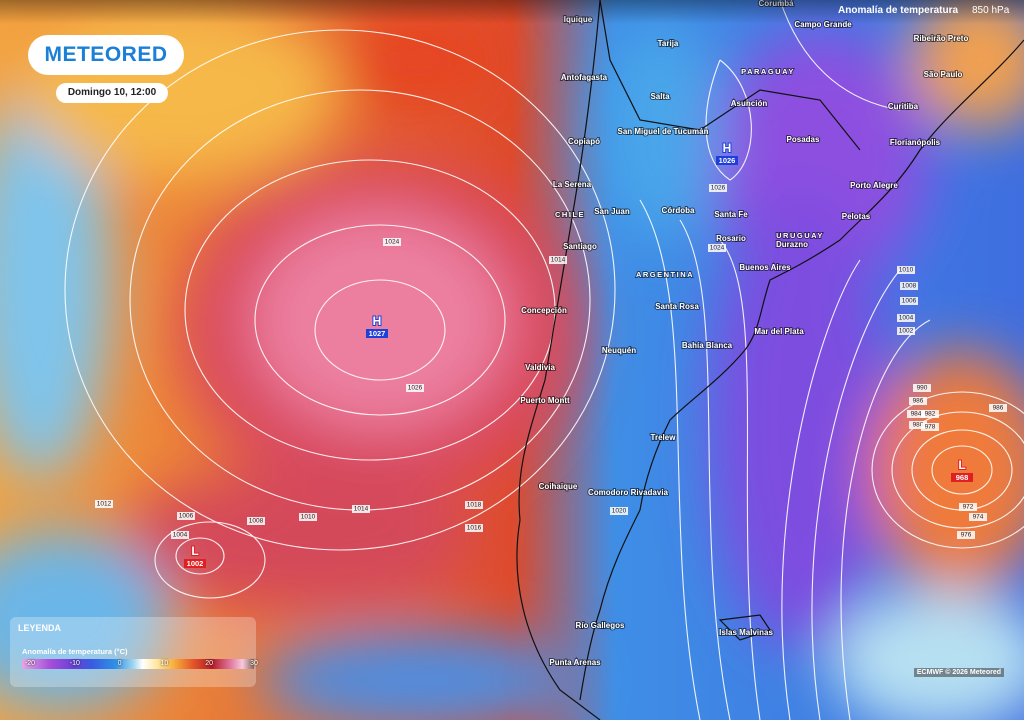  I want to click on city-label: Asunción, so click(749, 103).